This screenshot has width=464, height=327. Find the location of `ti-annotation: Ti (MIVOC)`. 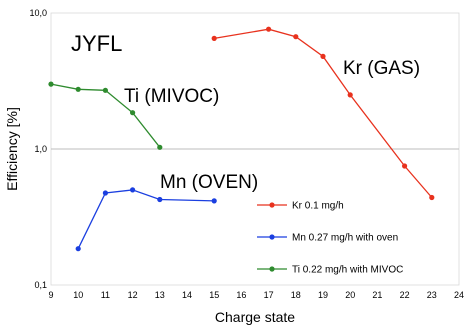

ti-annotation: Ti (MIVOC) is located at coordinates (171, 96).